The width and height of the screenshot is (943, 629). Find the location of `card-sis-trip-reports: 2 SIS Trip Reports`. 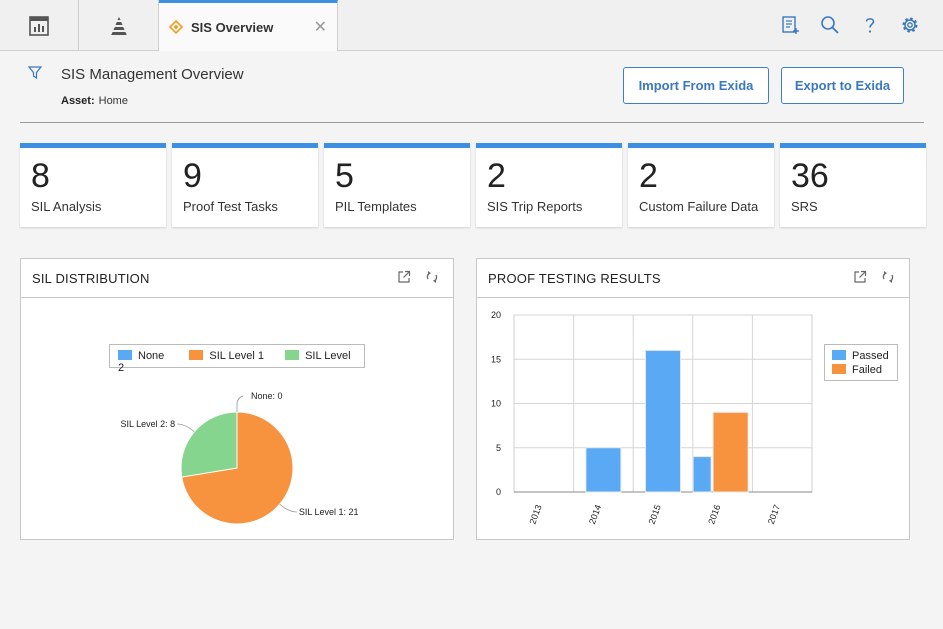

card-sis-trip-reports: 2 SIS Trip Reports is located at coordinates (549, 185).